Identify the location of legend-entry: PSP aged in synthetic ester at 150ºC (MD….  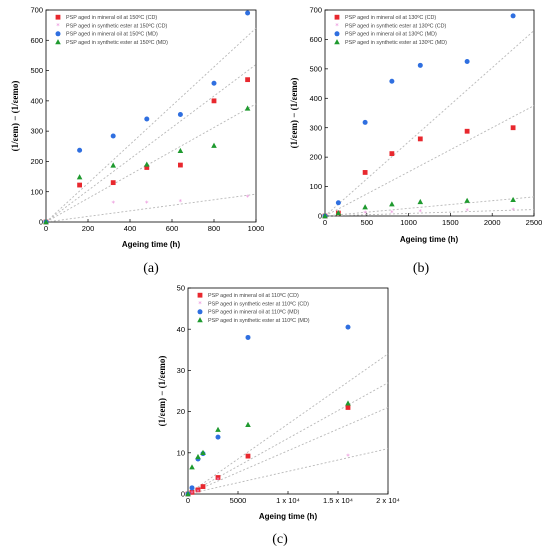
(117, 43).